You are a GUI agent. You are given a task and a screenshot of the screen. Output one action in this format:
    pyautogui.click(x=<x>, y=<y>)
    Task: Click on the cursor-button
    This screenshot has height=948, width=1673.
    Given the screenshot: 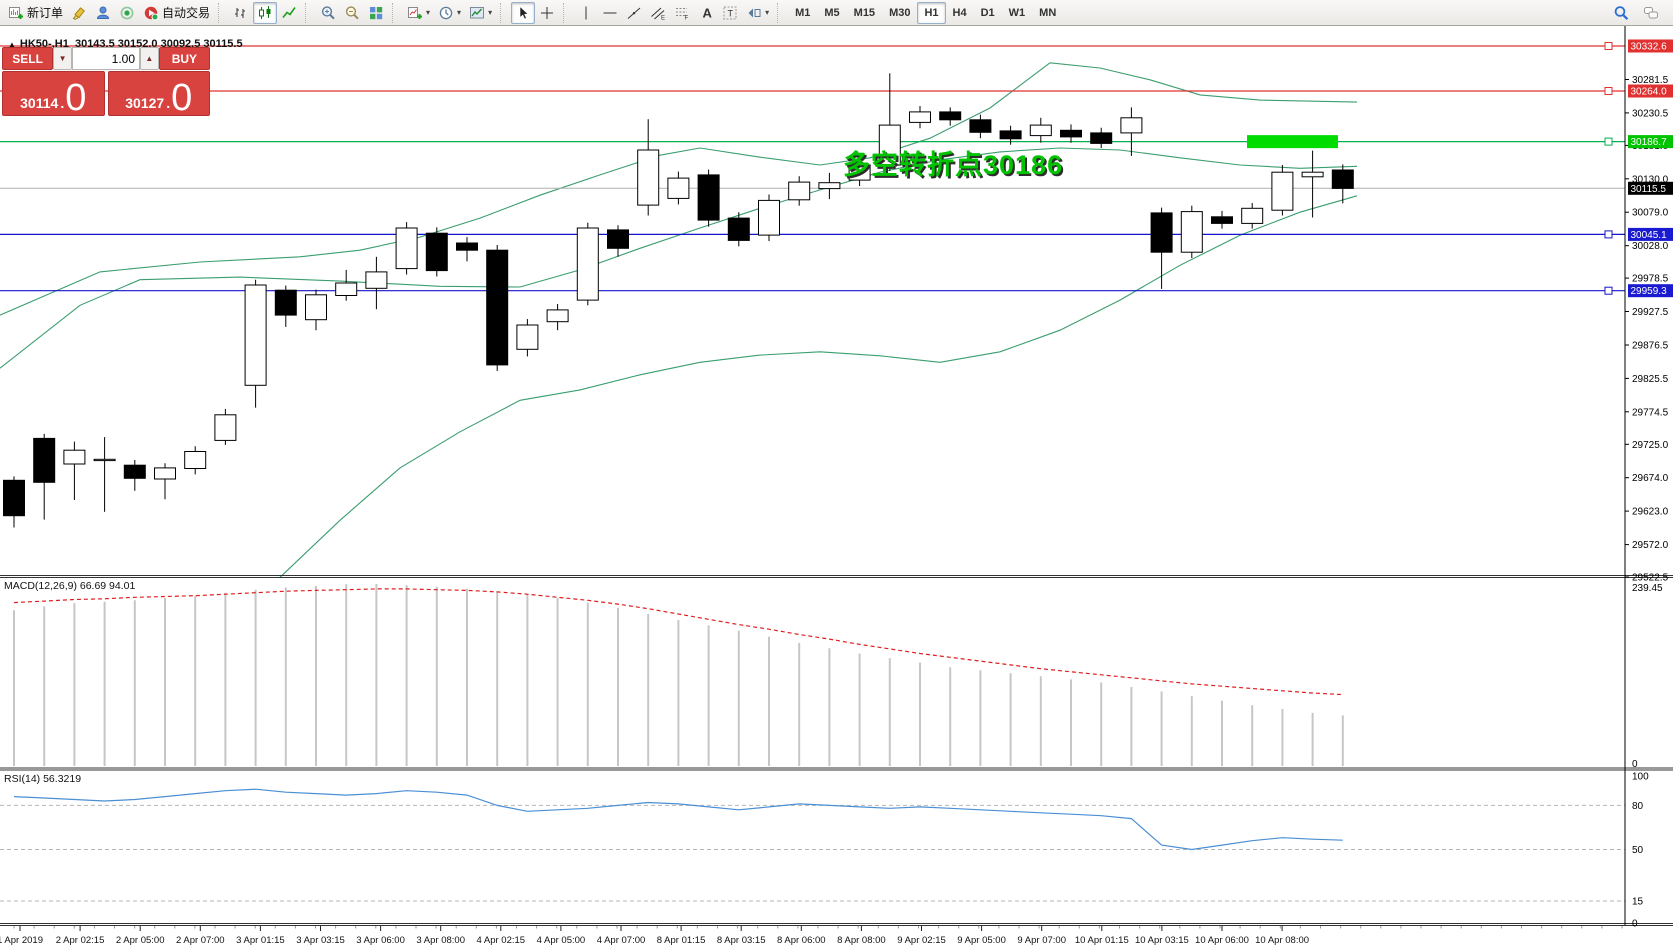 What is the action you would take?
    pyautogui.click(x=523, y=12)
    